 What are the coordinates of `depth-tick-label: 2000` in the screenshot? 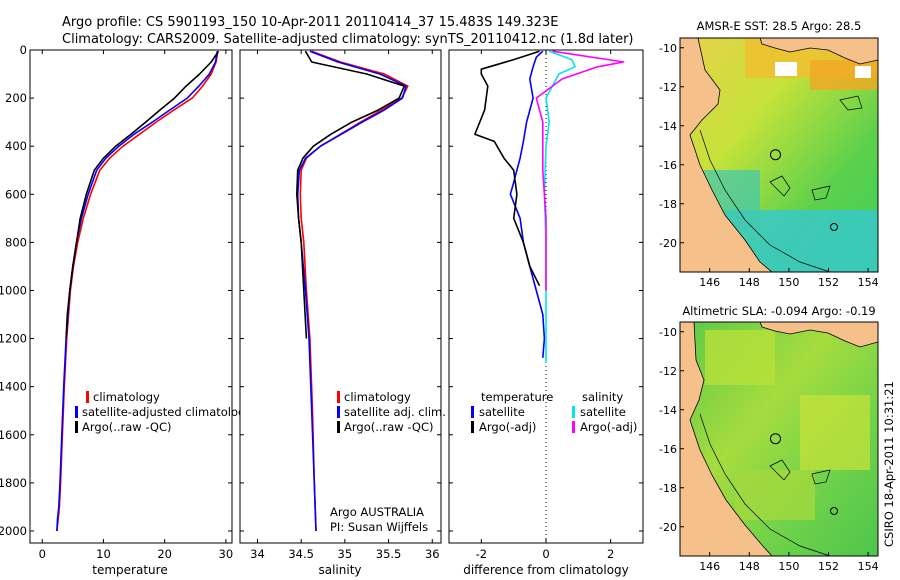 It's located at (13, 531).